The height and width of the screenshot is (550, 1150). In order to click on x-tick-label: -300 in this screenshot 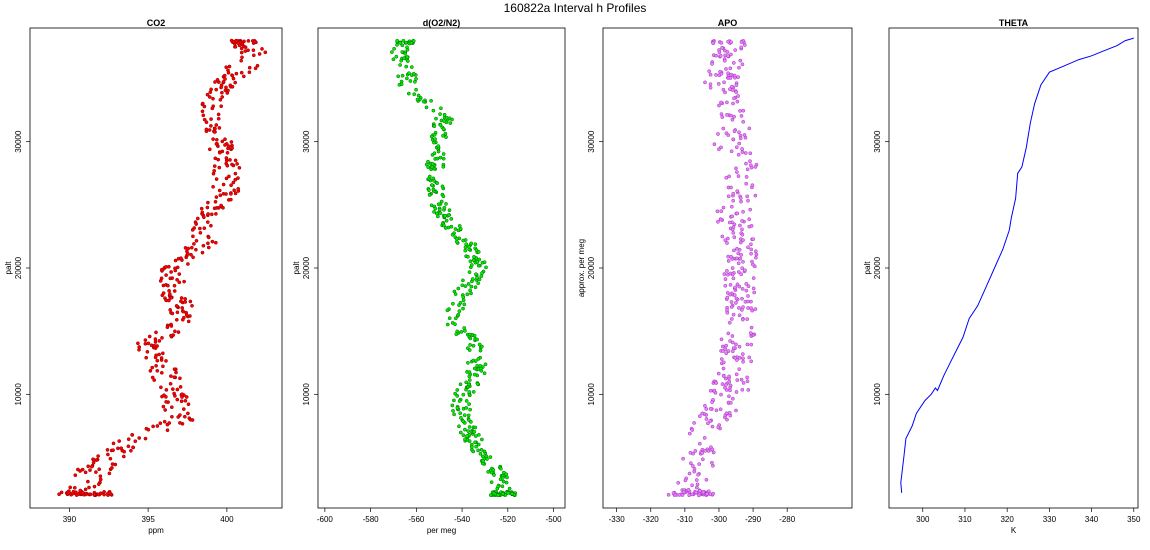, I will do `click(719, 519)`.